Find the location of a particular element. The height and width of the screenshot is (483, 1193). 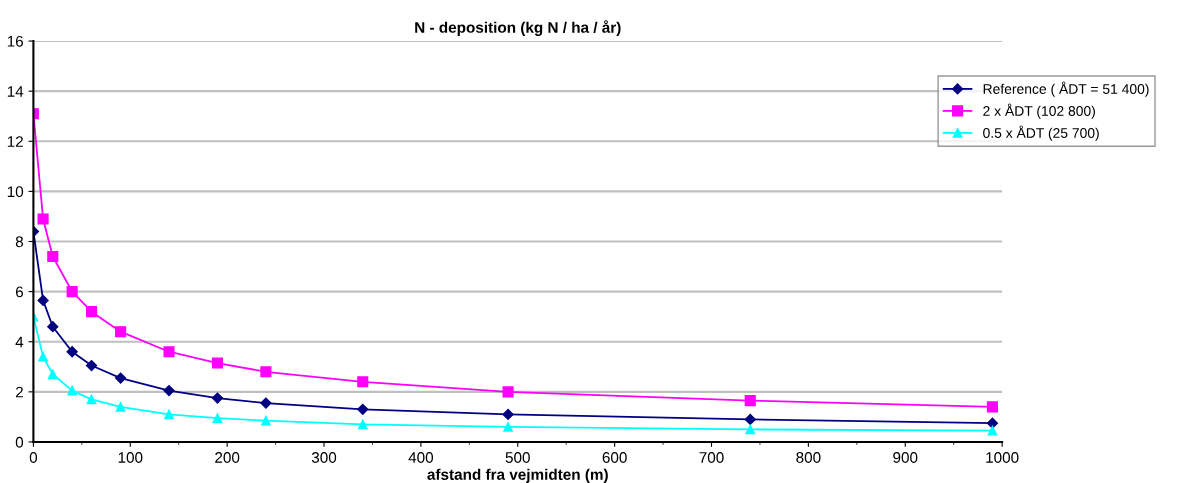

x-tick-label: 800 is located at coordinates (808, 457).